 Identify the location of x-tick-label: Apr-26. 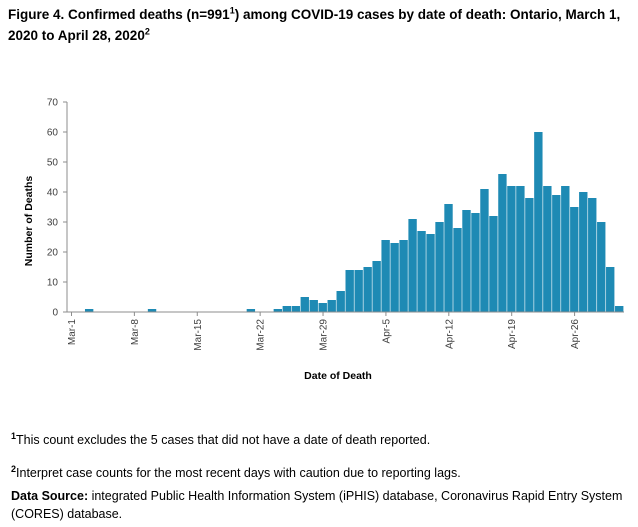
(575, 334).